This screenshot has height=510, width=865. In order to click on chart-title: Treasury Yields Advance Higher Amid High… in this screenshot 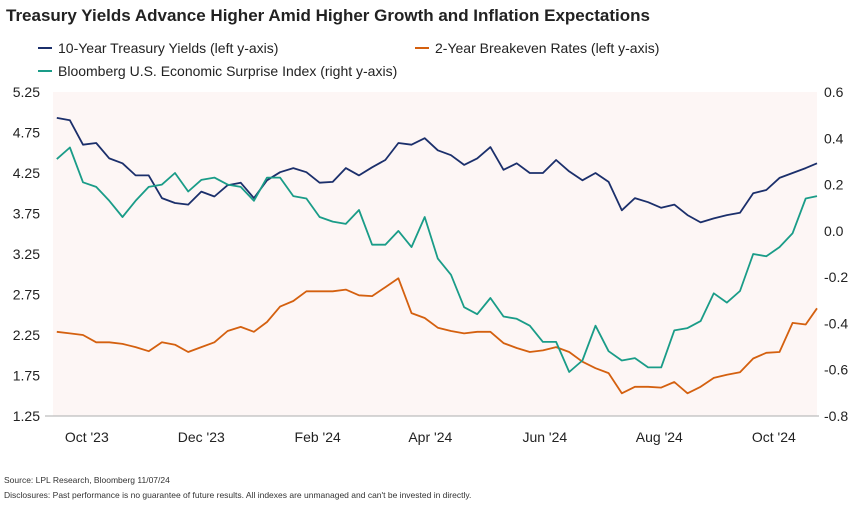, I will do `click(328, 15)`.